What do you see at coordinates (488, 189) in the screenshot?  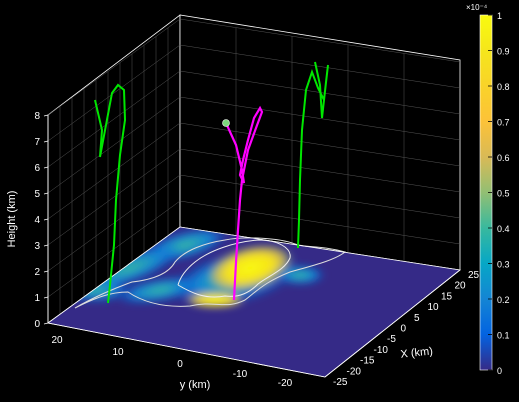 I see `colorbar: ×10⁻⁴ 1 0.9 0.8 0.7 0.6 0.5 0.4 0.3 0.2 0.1 0` at bounding box center [488, 189].